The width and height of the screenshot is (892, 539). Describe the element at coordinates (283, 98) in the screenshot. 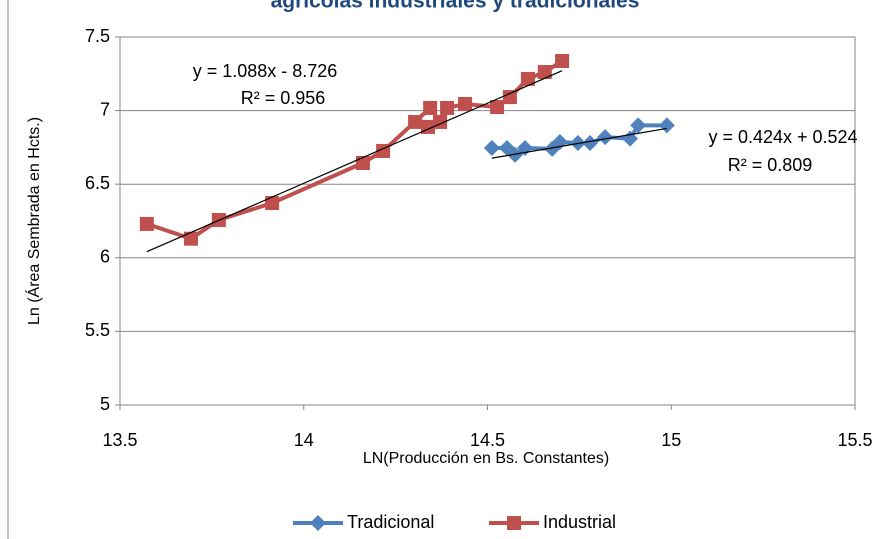

I see `trendline-r2: R² = 0.956` at that location.